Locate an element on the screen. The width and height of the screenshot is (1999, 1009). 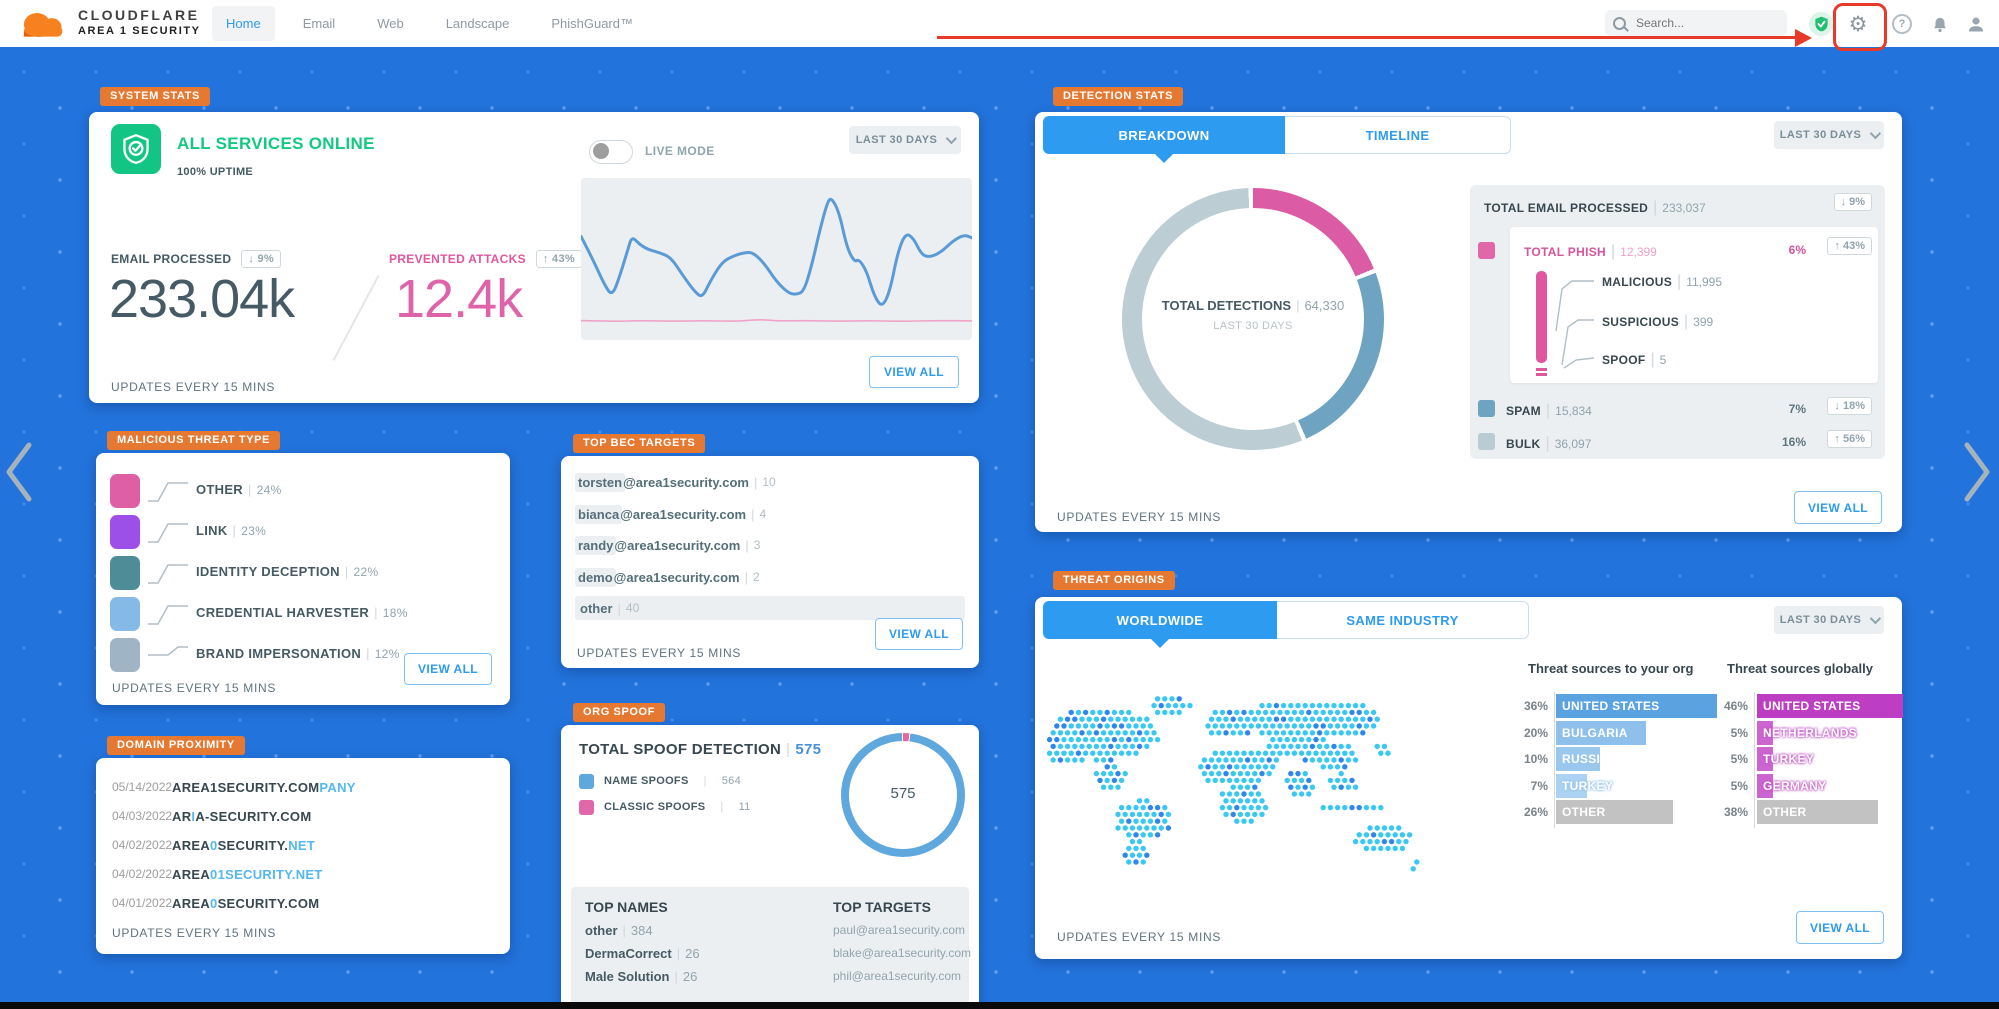
spoof-legend-row: NAME SPOOFS | 564 is located at coordinates (660, 781).